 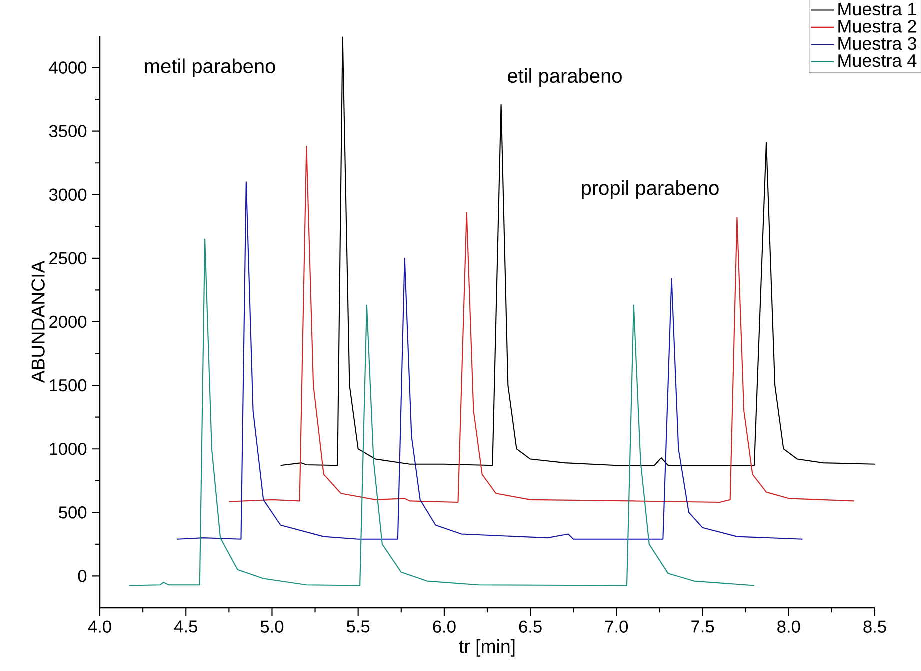 What do you see at coordinates (73, 512) in the screenshot?
I see `y-tick-label: 500` at bounding box center [73, 512].